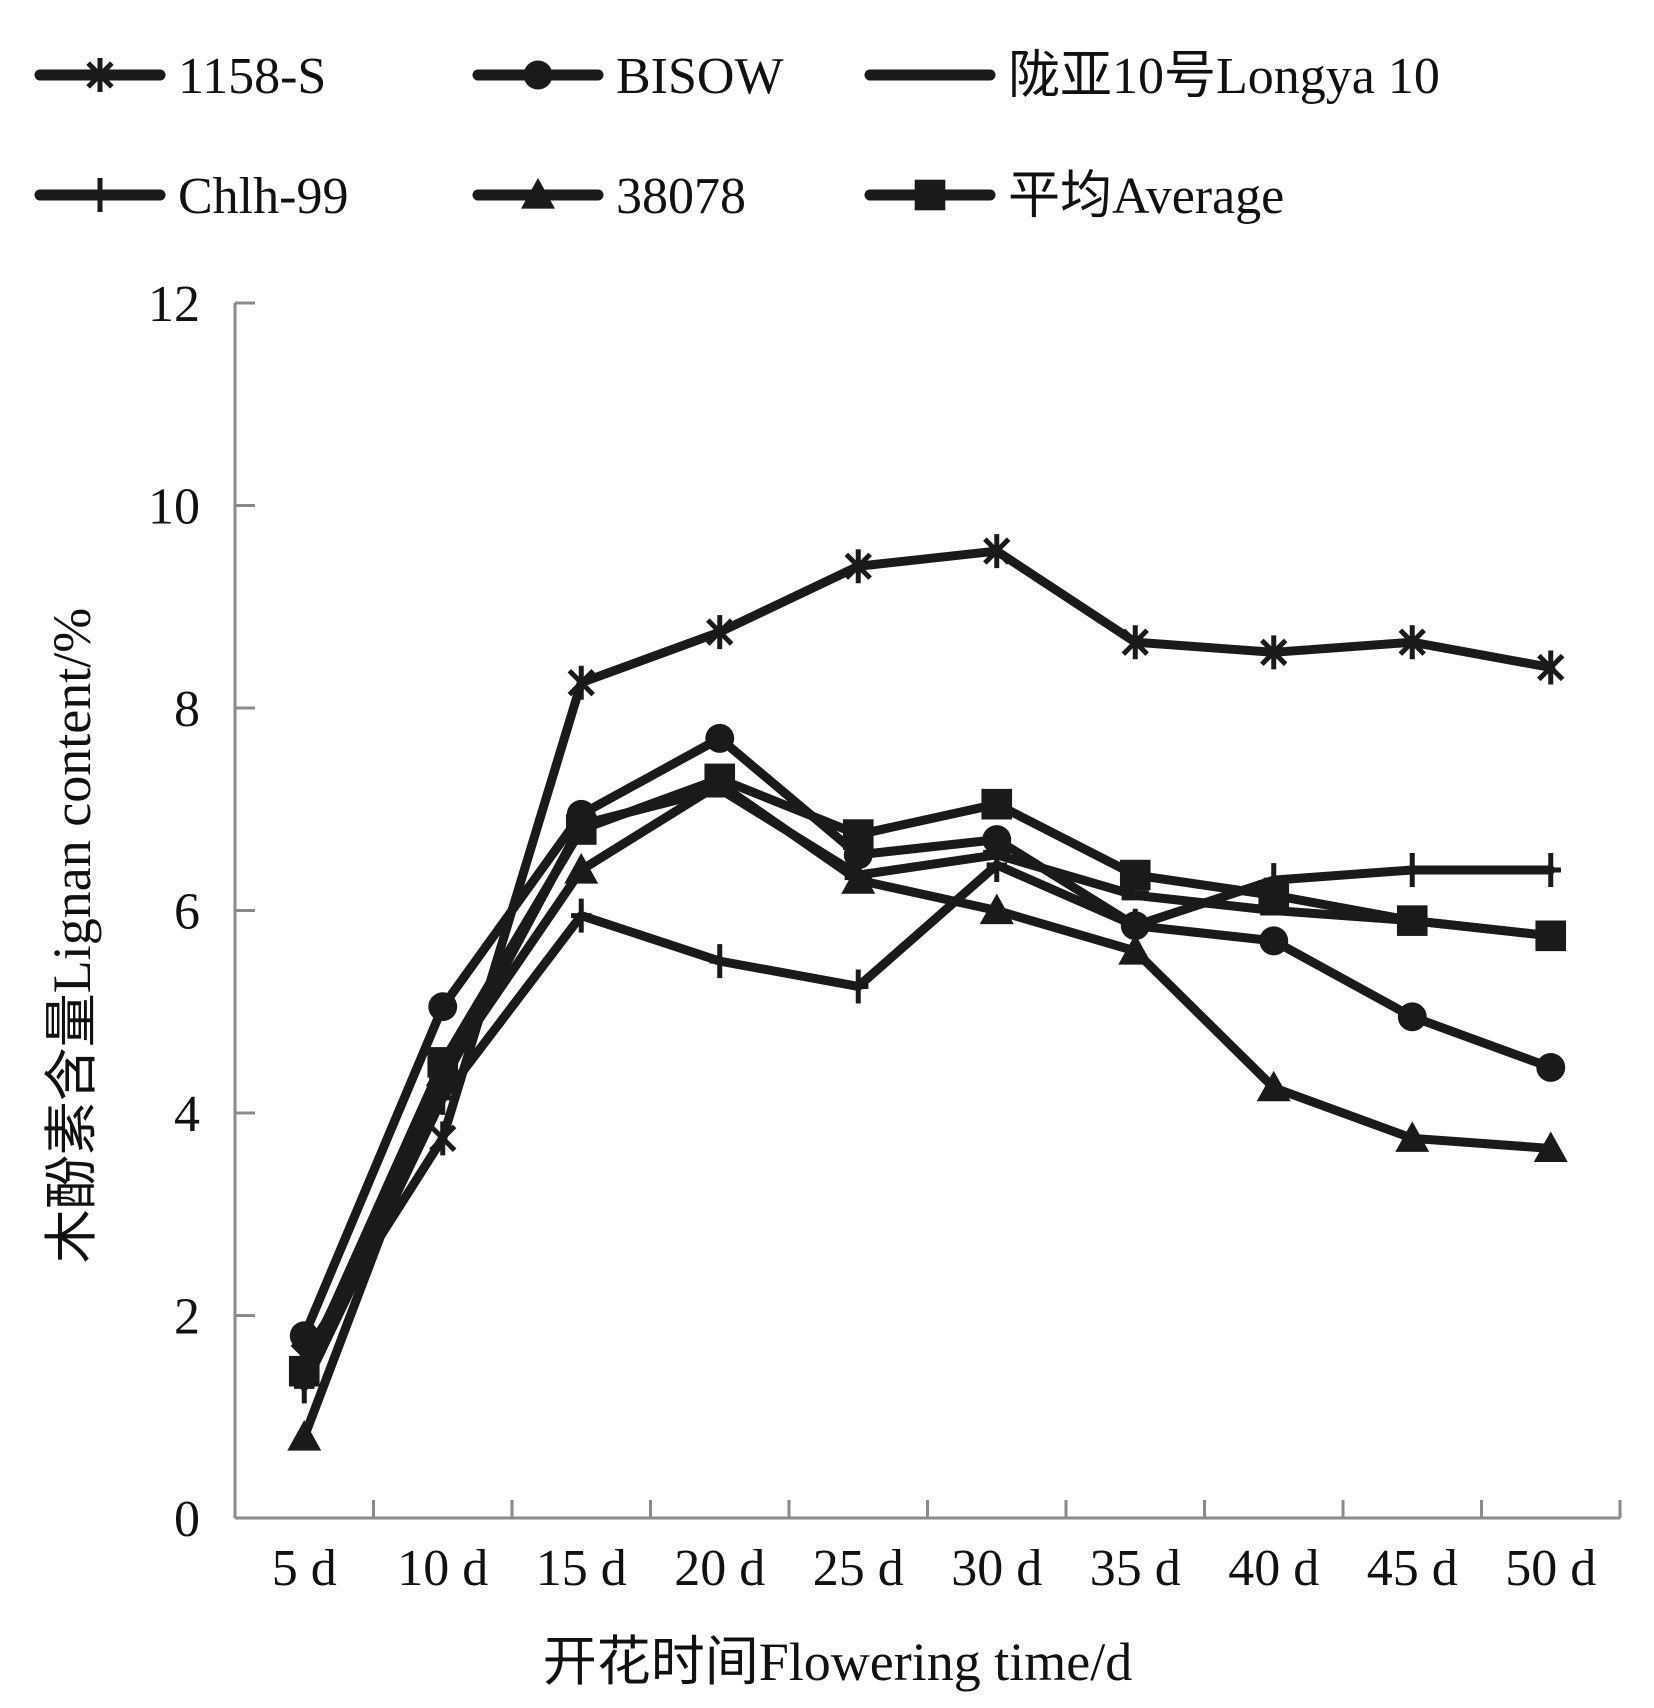  What do you see at coordinates (700, 76) in the screenshot?
I see `legend-label: BISOW` at bounding box center [700, 76].